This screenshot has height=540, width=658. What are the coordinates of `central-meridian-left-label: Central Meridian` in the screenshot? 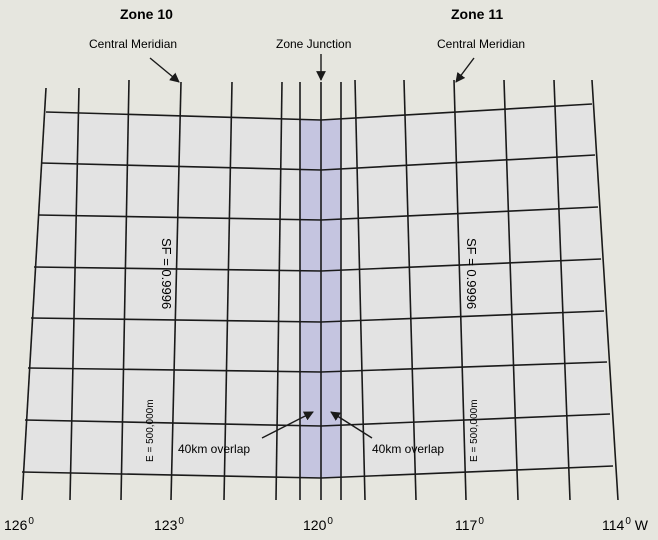 It's located at (133, 44).